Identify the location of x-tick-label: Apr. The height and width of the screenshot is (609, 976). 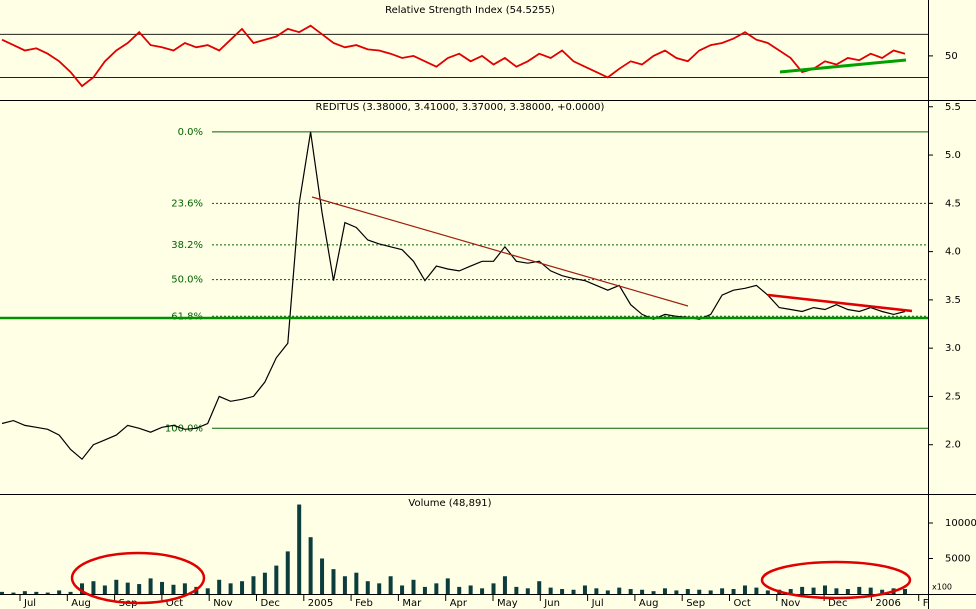
(459, 603).